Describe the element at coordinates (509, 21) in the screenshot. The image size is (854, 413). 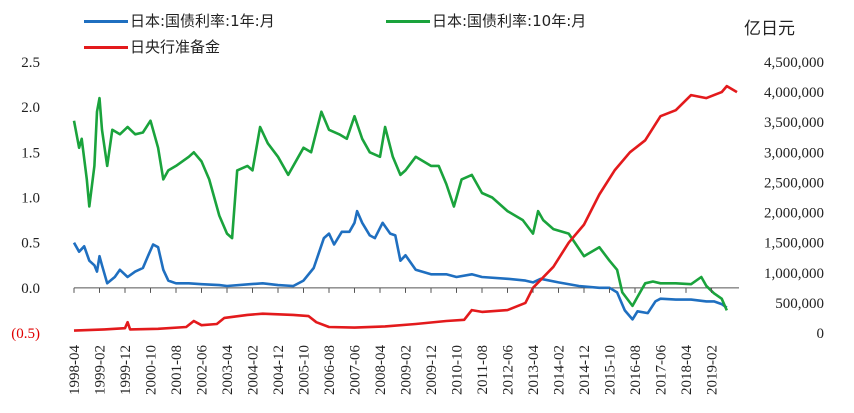
I see `legend-label-10y: 日本:国债利率:10年:月` at that location.